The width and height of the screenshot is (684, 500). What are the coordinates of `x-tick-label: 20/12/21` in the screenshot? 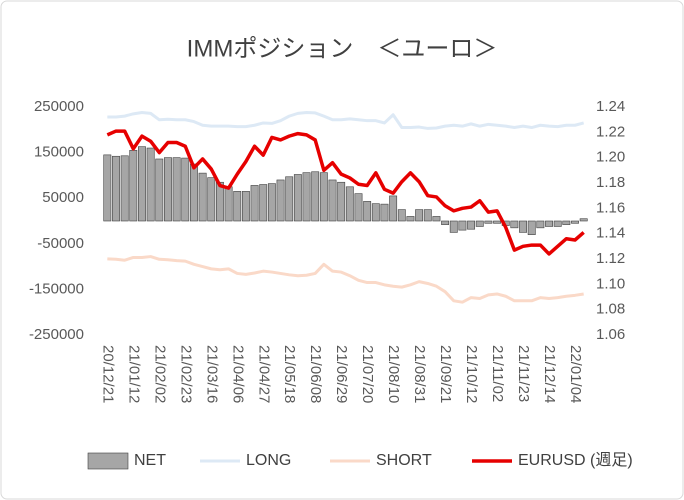 It's located at (107, 374).